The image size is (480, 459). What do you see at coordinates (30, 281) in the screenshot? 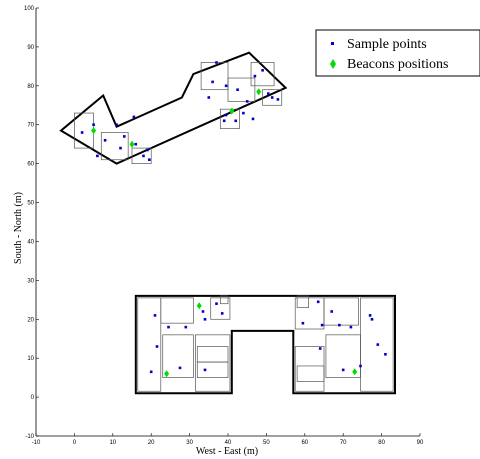
I see `y-tick-label: 30` at bounding box center [30, 281].